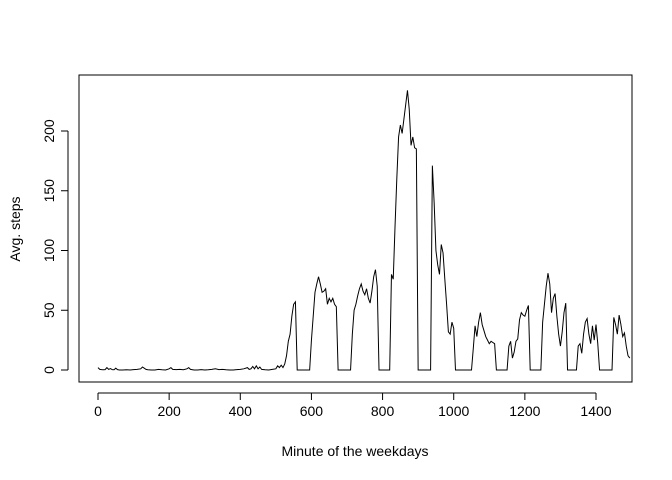  Describe the element at coordinates (49, 370) in the screenshot. I see `y-tick-label: 0` at that location.